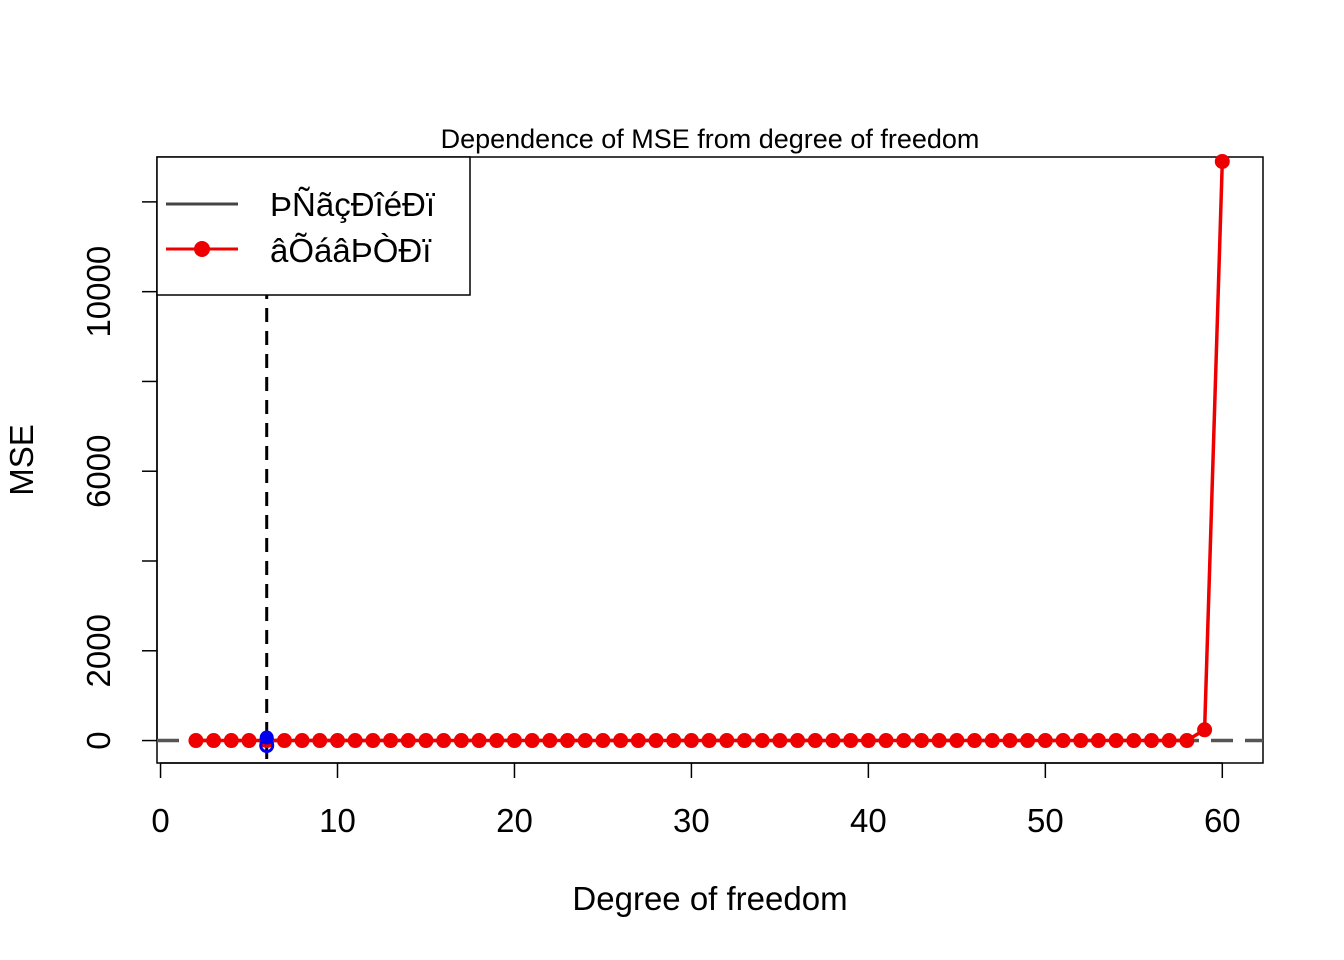 The image size is (1344, 960). What do you see at coordinates (709, 898) in the screenshot?
I see `x-axis-label: Degree of freedom` at bounding box center [709, 898].